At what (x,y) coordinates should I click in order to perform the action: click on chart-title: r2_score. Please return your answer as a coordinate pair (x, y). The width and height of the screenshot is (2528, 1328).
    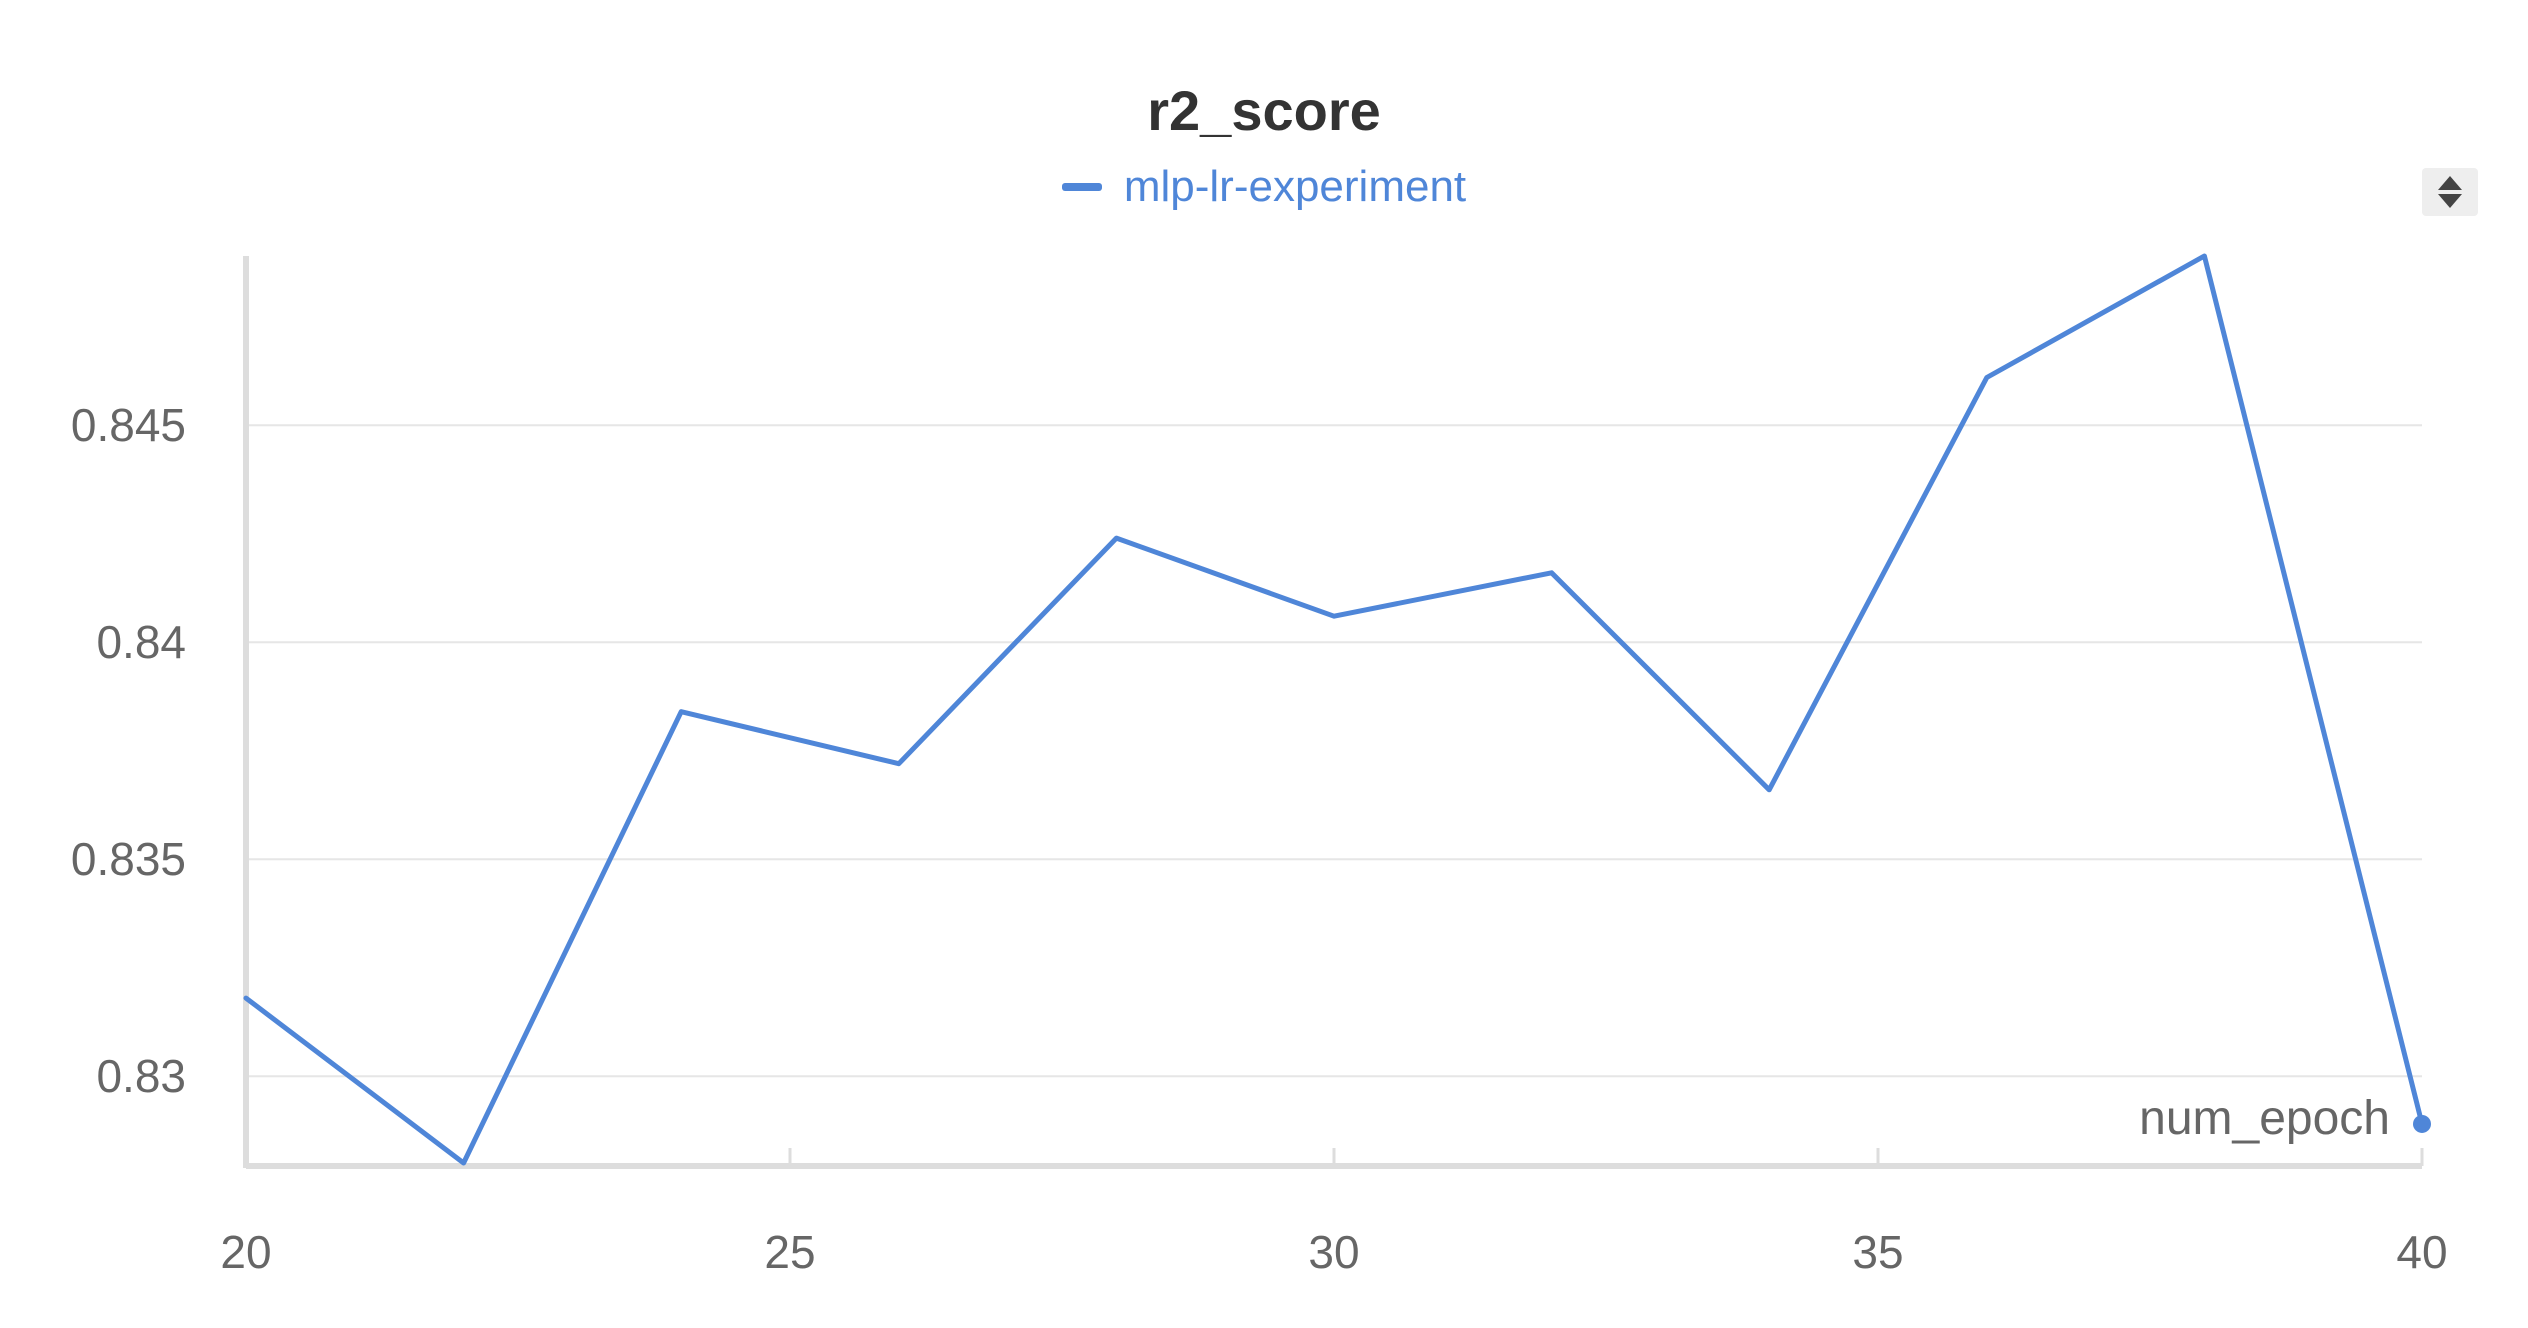
    Looking at the image, I should click on (1264, 110).